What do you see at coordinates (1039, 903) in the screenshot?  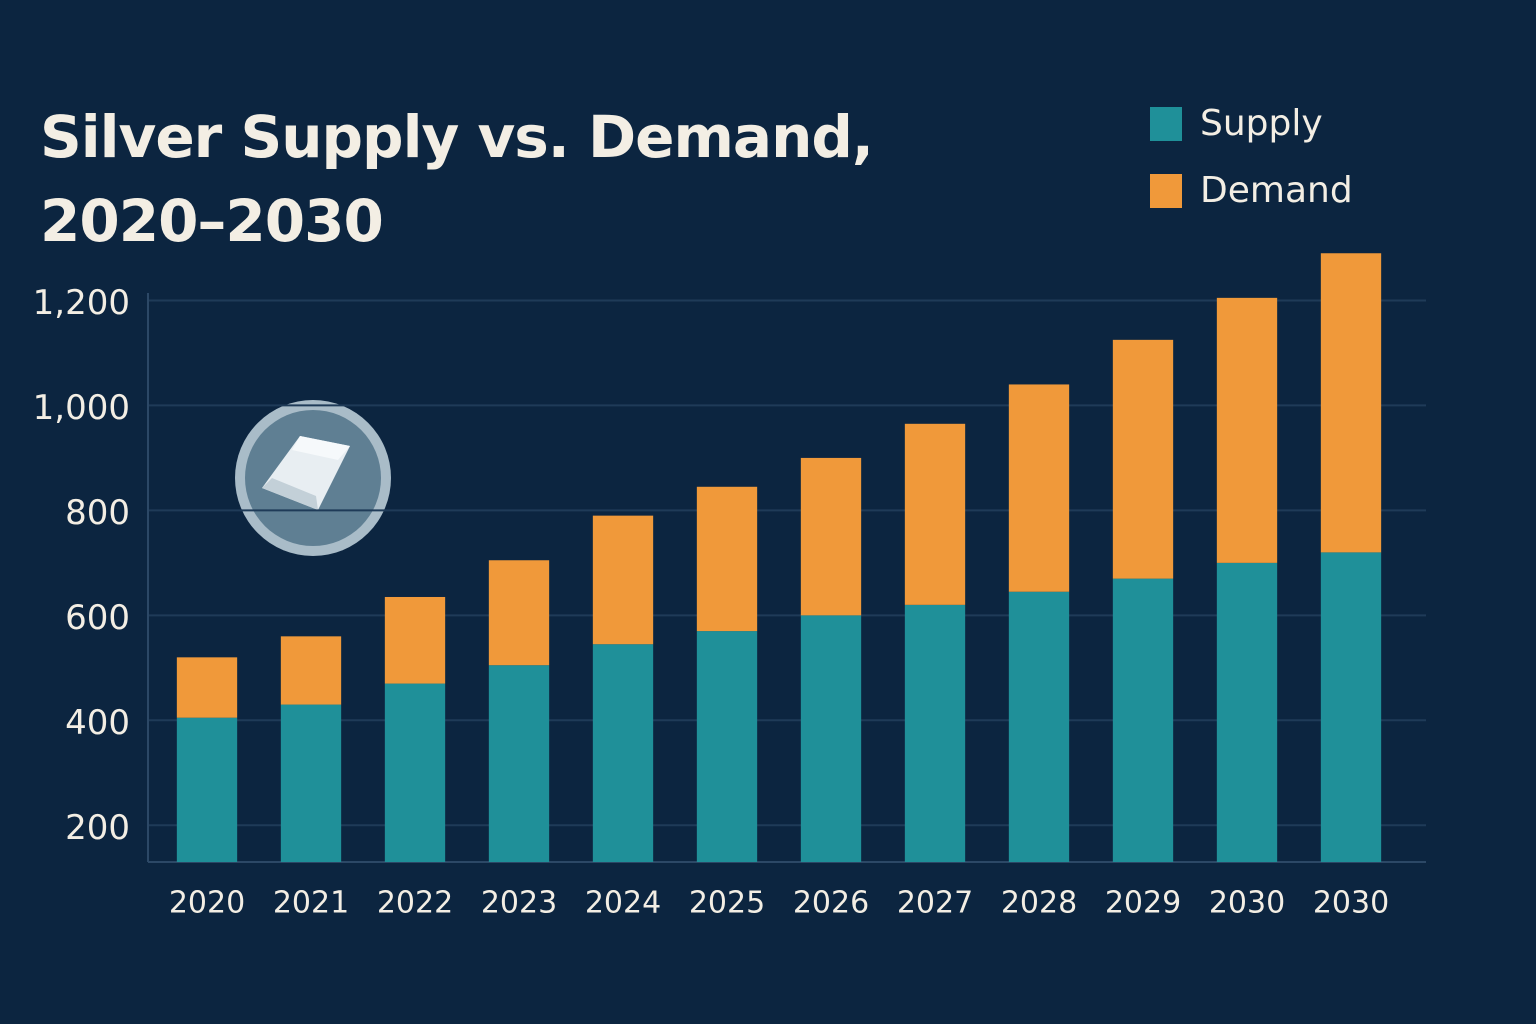 I see `x-tick-label: 2028` at bounding box center [1039, 903].